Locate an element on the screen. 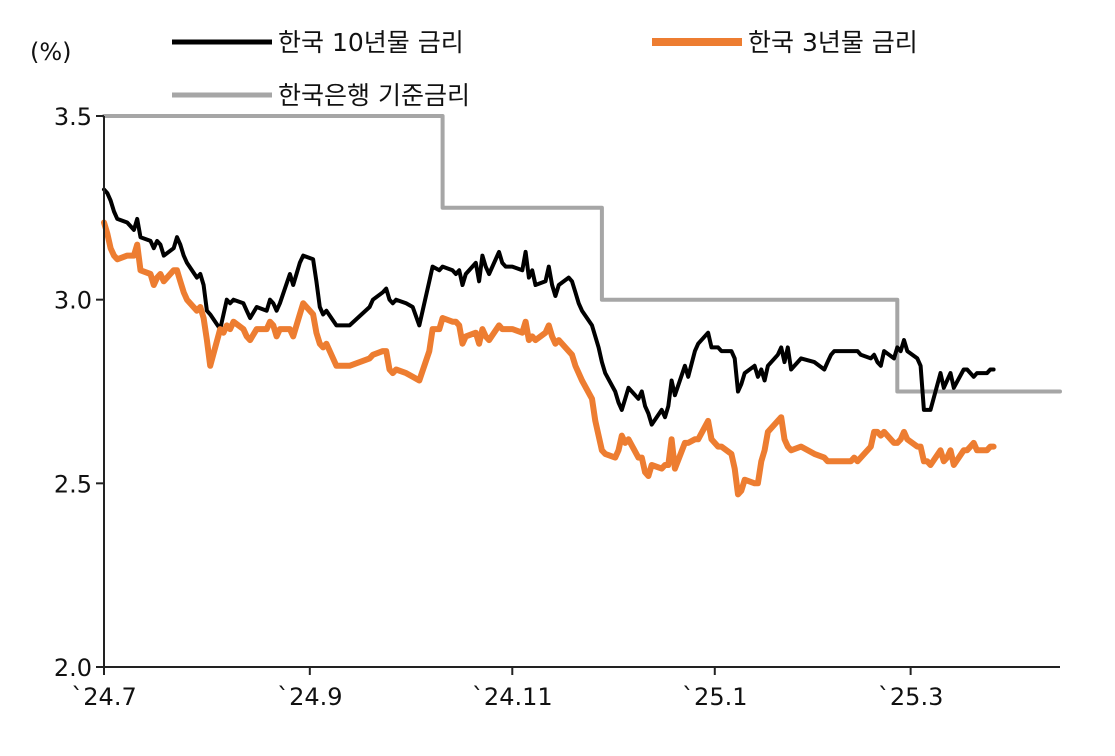 This screenshot has height=756, width=1115. y-tick-label: 2.5 is located at coordinates (73, 484).